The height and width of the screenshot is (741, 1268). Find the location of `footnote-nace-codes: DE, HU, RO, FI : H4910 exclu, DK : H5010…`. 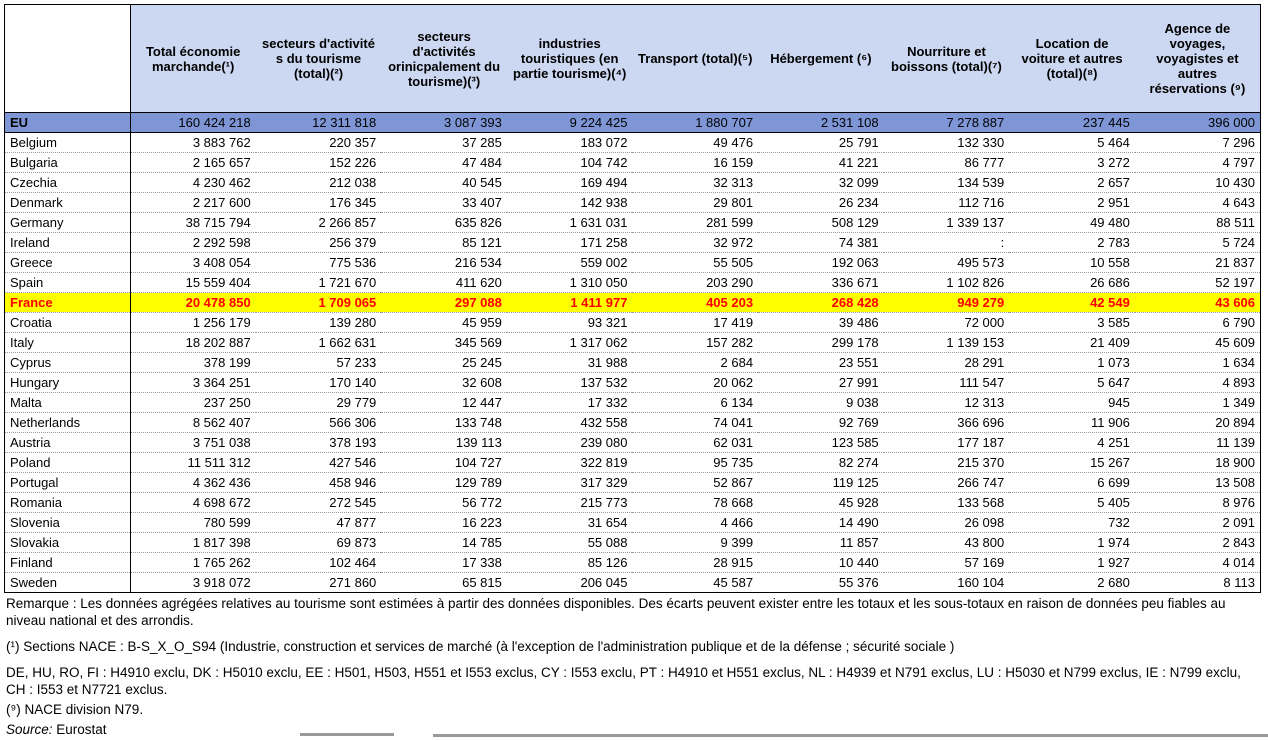

footnote-nace-codes: DE, HU, RO, FI : H4910 exclu, DK : H5010… is located at coordinates (623, 681).